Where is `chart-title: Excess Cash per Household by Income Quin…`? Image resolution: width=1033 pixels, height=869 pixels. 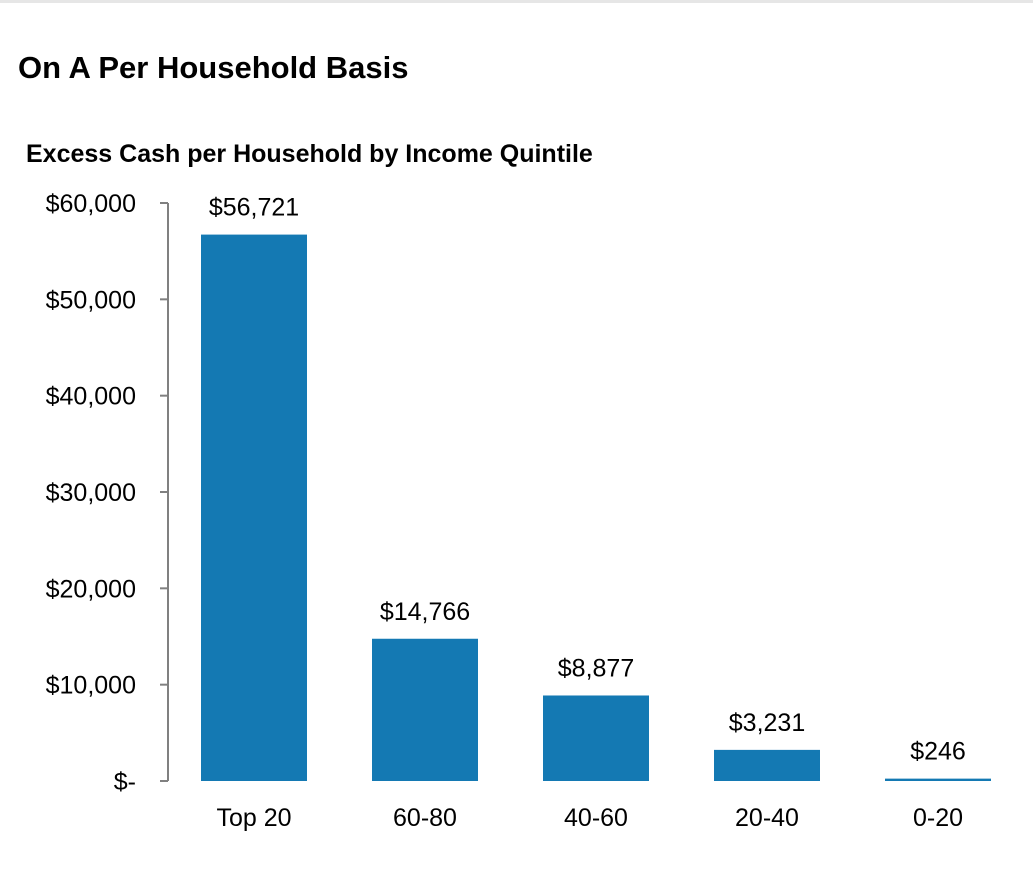 chart-title: Excess Cash per Household by Income Quin… is located at coordinates (309, 154).